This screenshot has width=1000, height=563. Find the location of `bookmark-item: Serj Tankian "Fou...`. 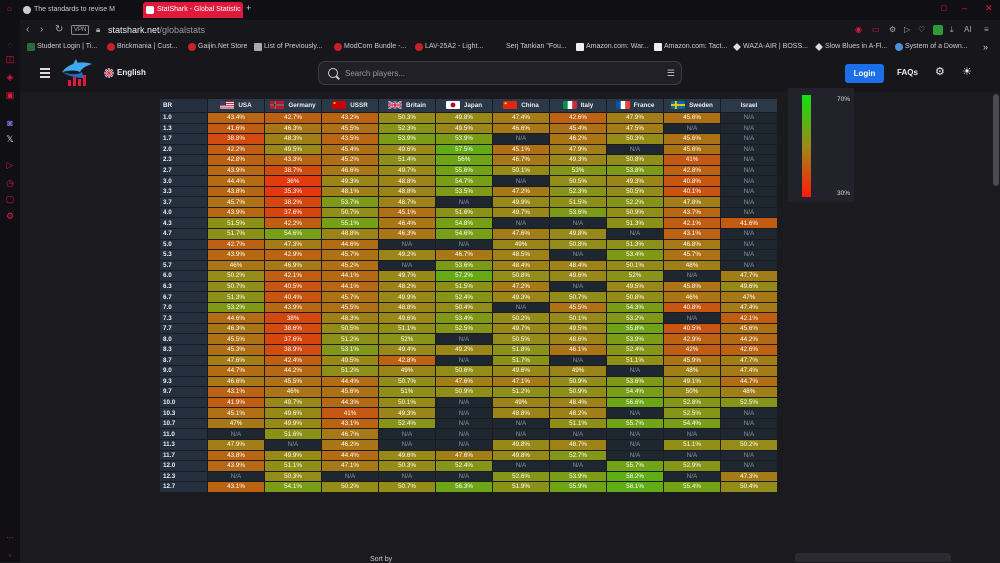

bookmark-item: Serj Tankian "Fou... is located at coordinates (531, 47).